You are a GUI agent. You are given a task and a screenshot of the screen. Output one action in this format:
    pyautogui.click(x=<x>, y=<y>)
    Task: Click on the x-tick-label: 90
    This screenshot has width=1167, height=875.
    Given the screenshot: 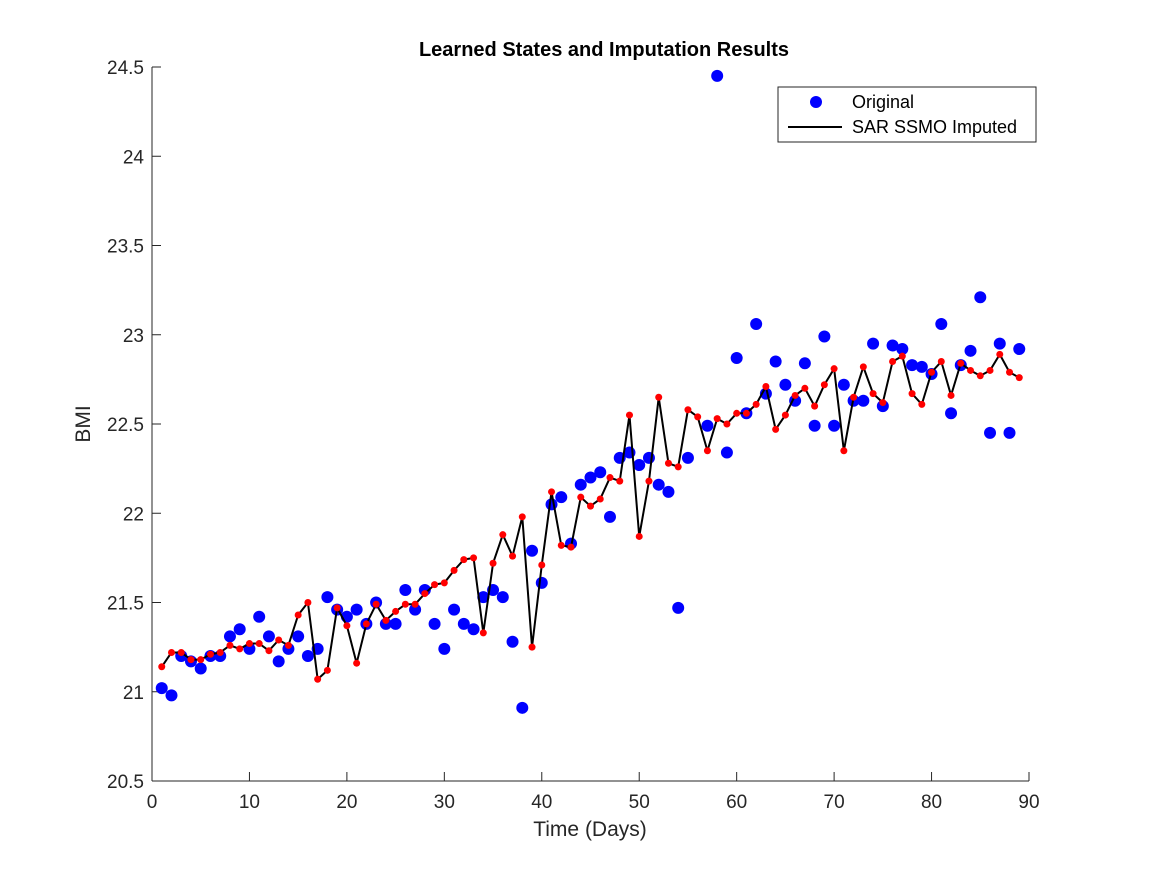 What is the action you would take?
    pyautogui.click(x=1028, y=802)
    